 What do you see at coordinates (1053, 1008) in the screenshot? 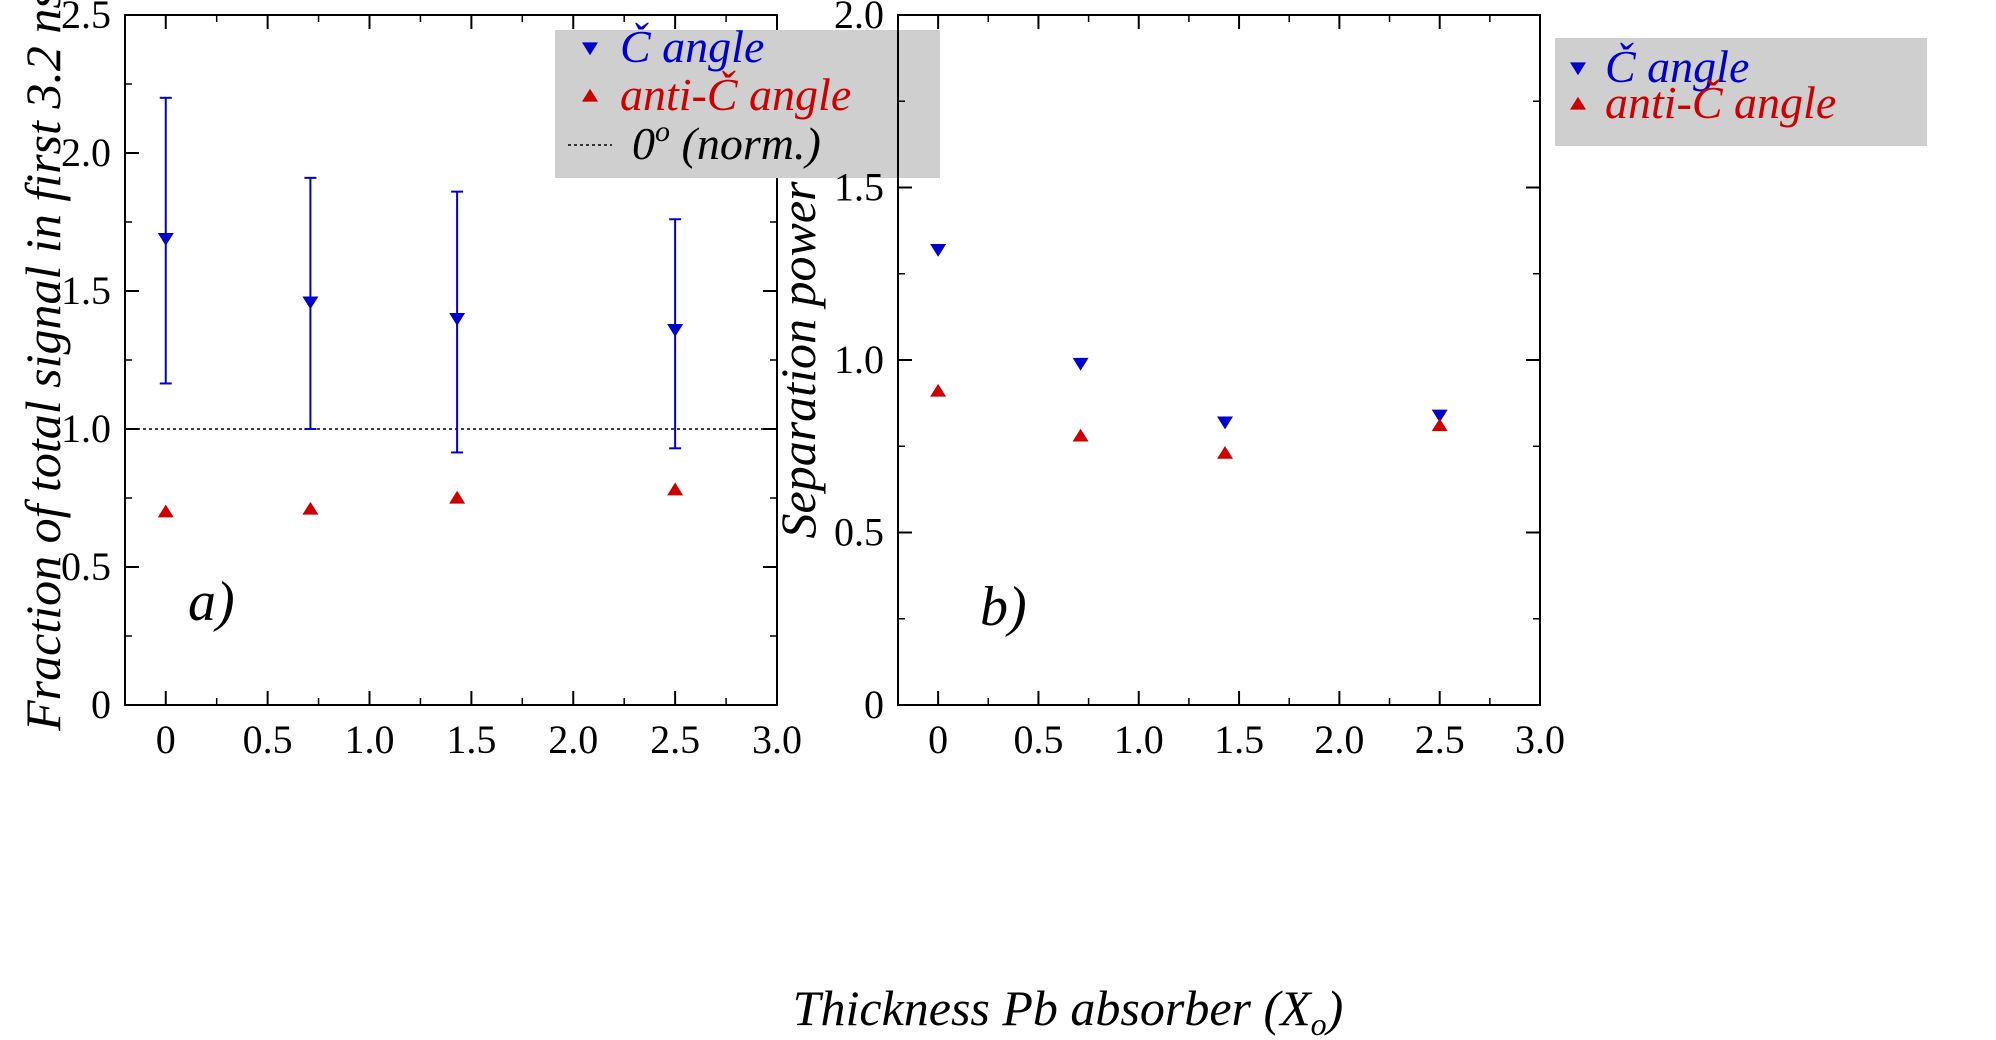
I see `x-axis-title-main: Thickness Pb absorber (X` at bounding box center [1053, 1008].